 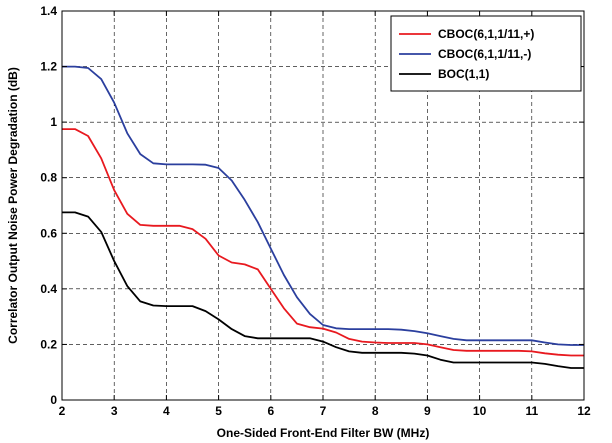 I want to click on legend-label-0: CBOC(6,1,1/11,+), so click(x=486, y=34).